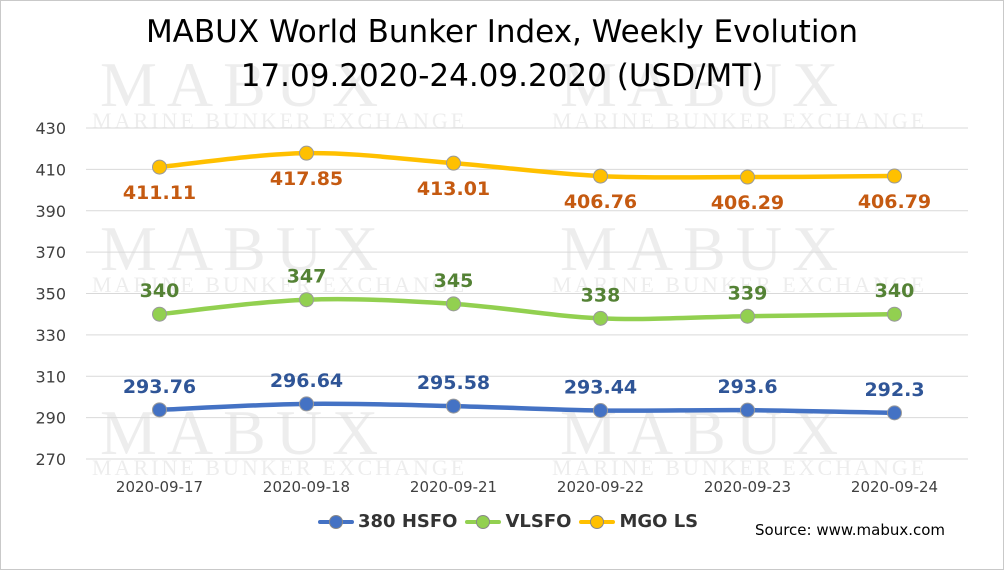  I want to click on y-tick-label: 290, so click(50, 418).